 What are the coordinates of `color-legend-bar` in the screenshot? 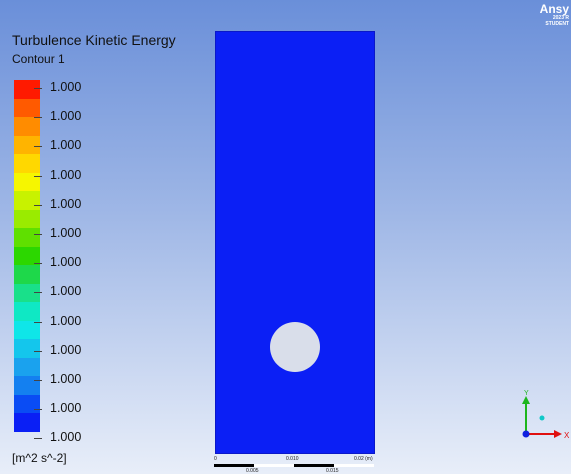 It's located at (27, 256).